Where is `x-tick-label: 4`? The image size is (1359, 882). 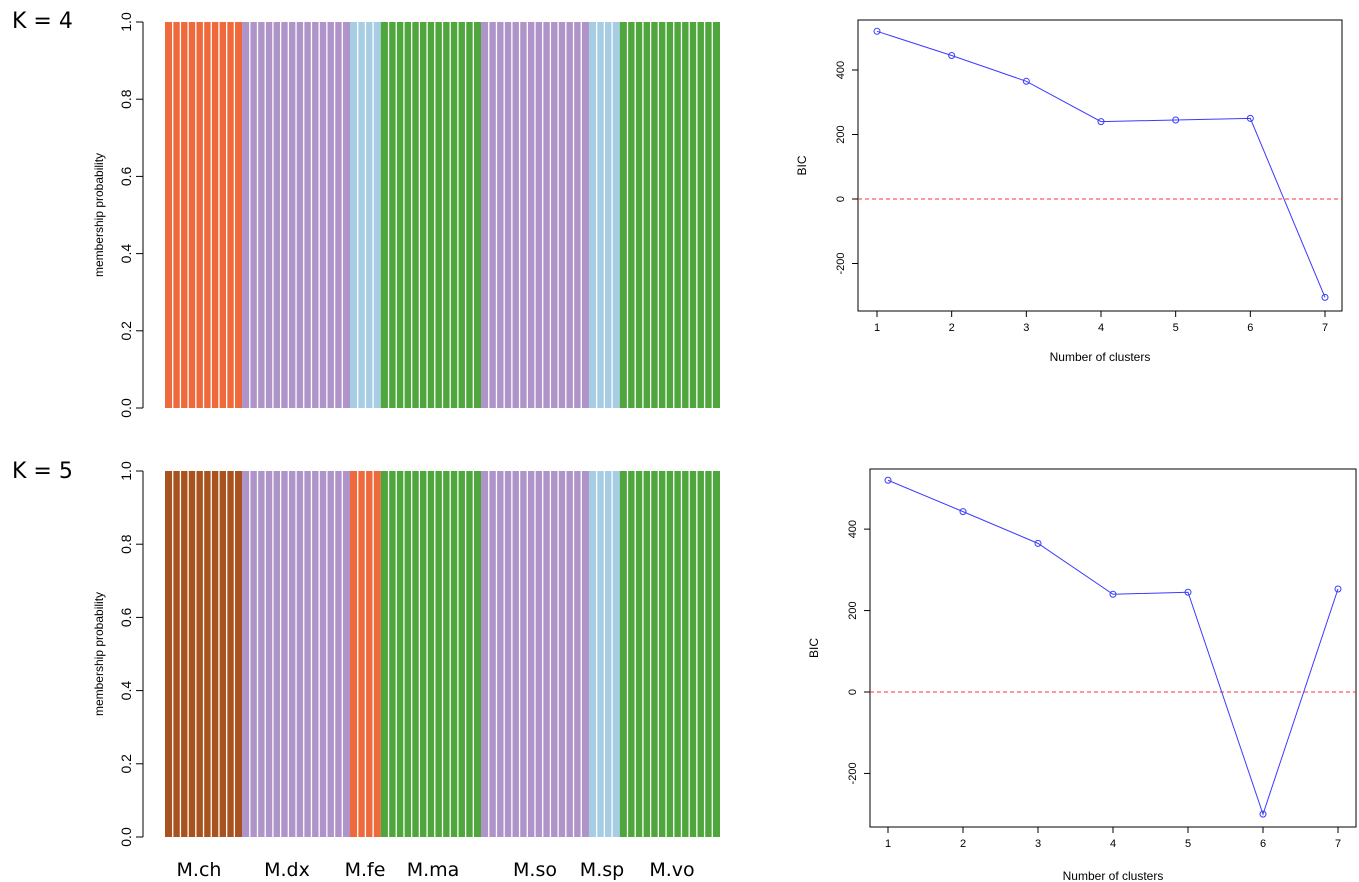
x-tick-label: 4 is located at coordinates (1101, 328).